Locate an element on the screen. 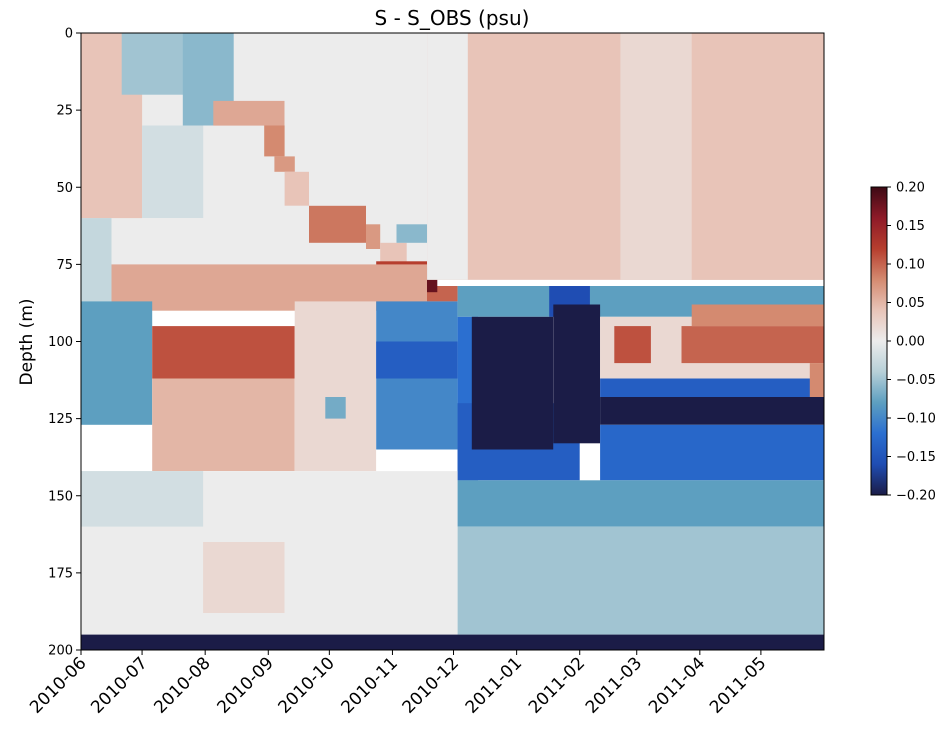 The image size is (947, 740). x-tick-label: 2011-01 is located at coordinates (494, 685).